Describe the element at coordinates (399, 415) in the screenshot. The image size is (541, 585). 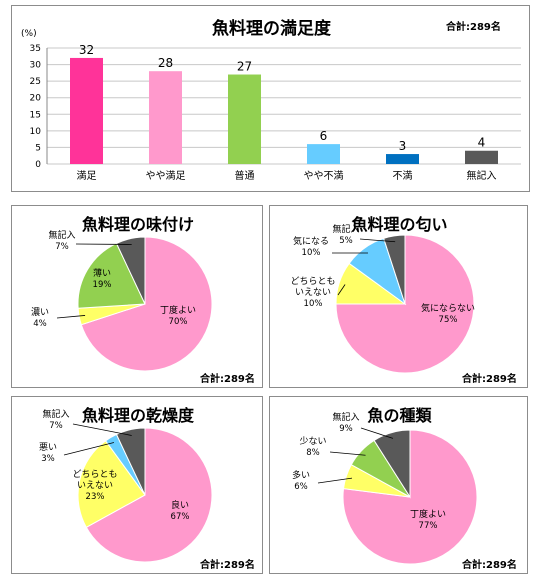
I see `chart-title: 魚の種類` at that location.